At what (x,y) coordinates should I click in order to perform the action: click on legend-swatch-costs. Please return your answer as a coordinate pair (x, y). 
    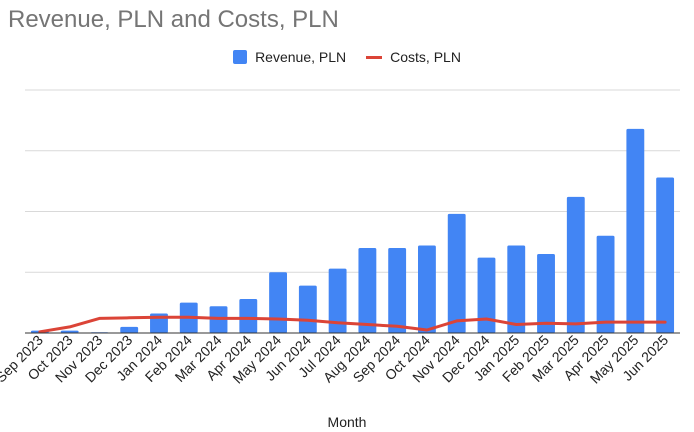
    Looking at the image, I should click on (374, 57).